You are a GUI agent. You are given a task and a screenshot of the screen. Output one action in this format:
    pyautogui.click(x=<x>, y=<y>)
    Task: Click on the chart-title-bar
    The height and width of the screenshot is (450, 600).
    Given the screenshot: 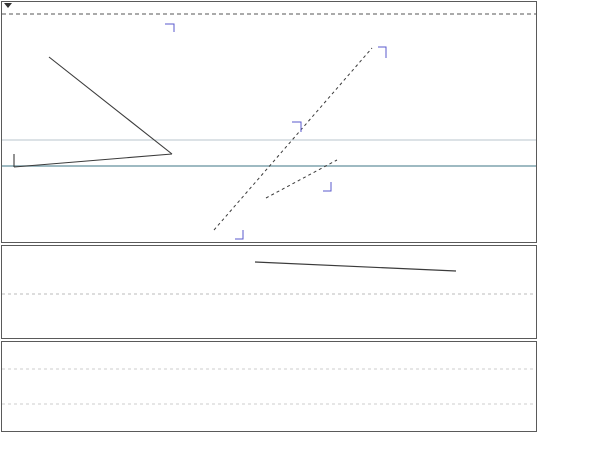 What is the action you would take?
    pyautogui.click(x=12, y=5)
    